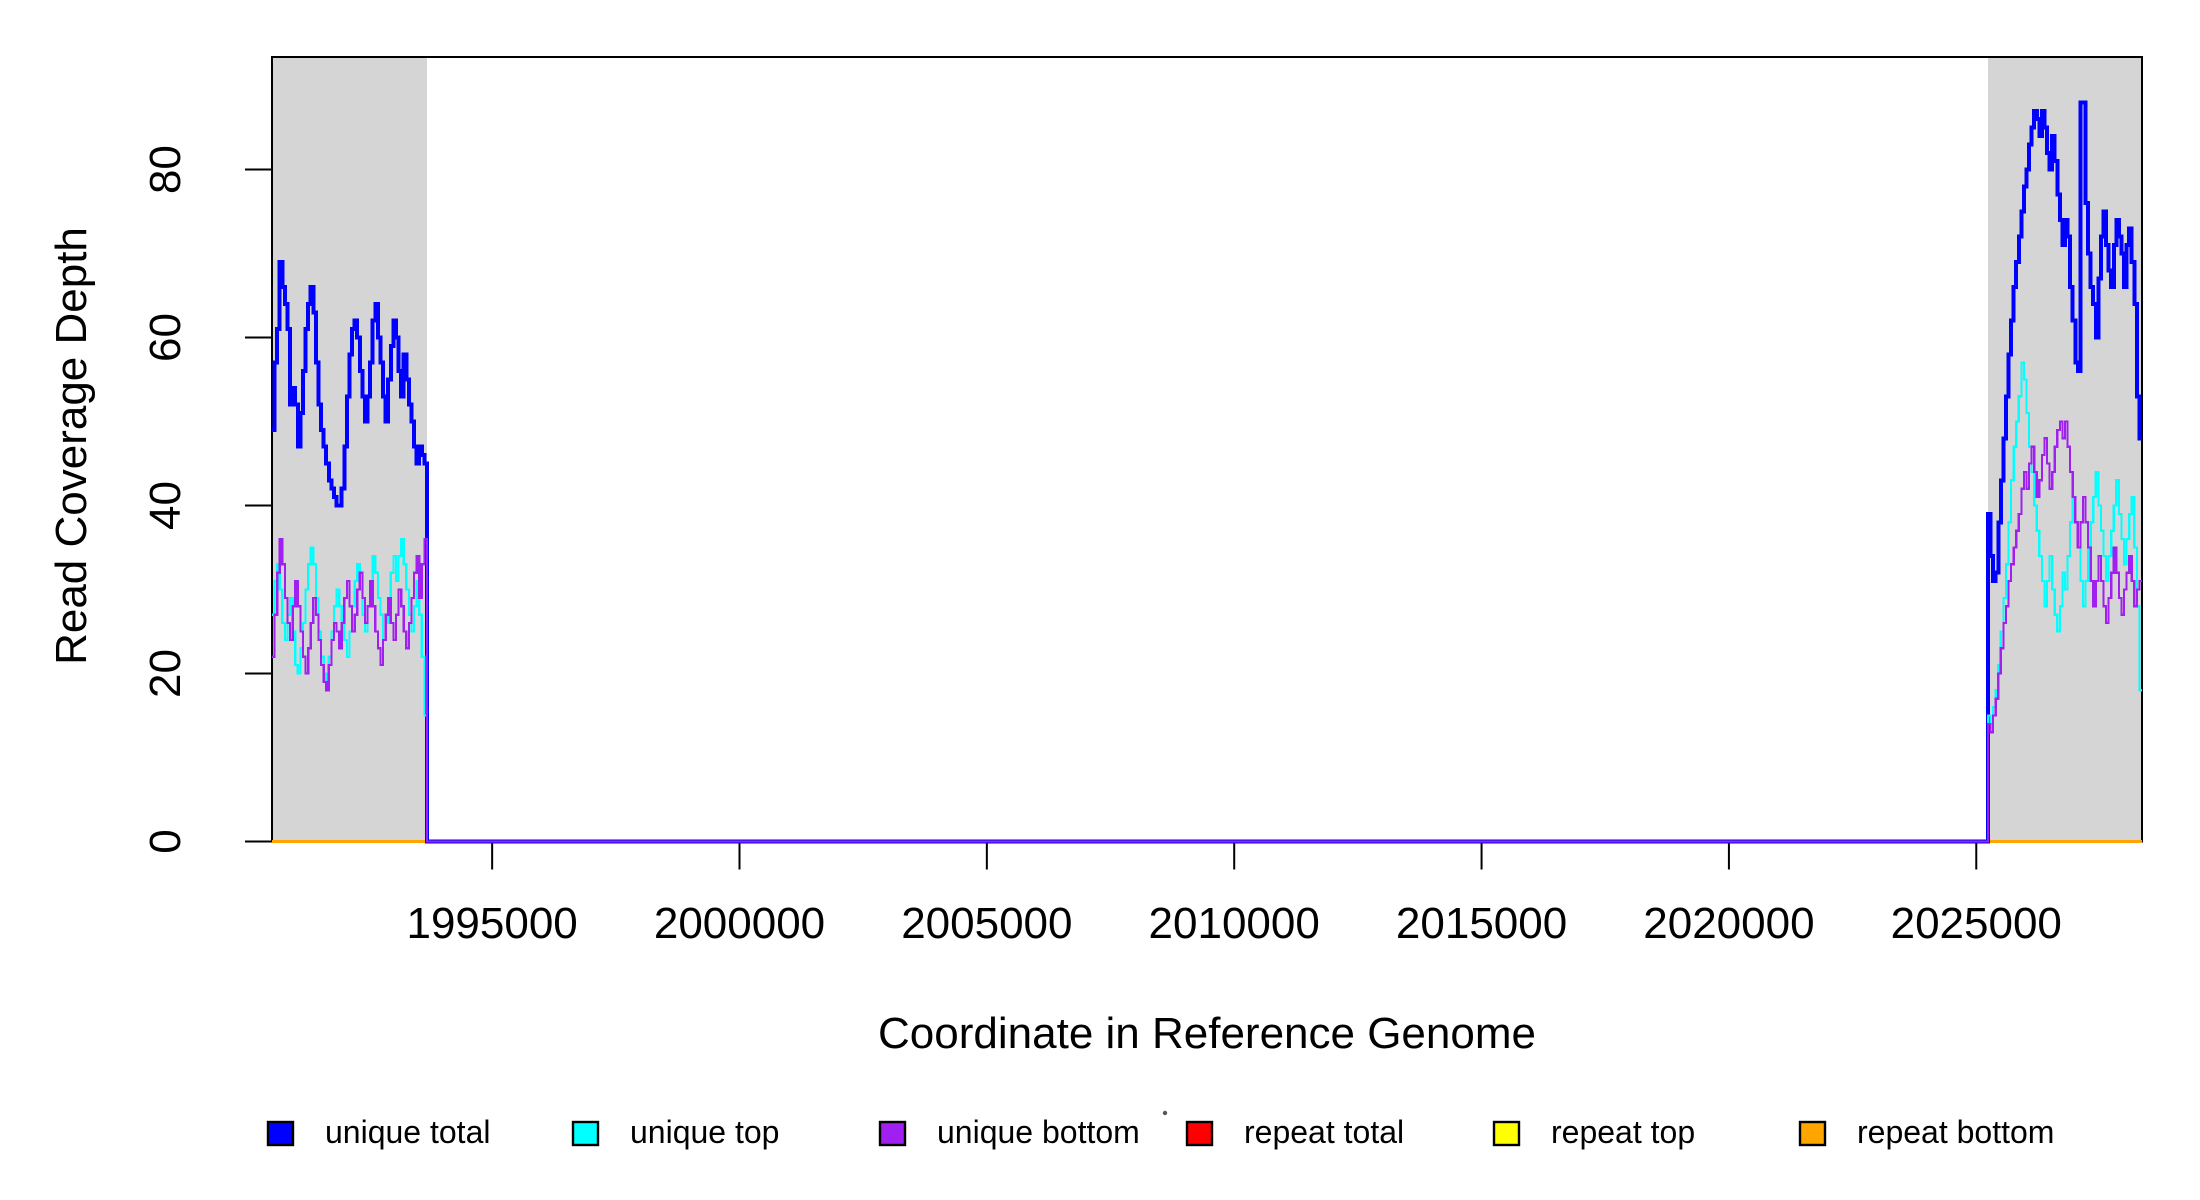 The image size is (2200, 1200). I want to click on legend-label-unique-total: unique total, so click(407, 1132).